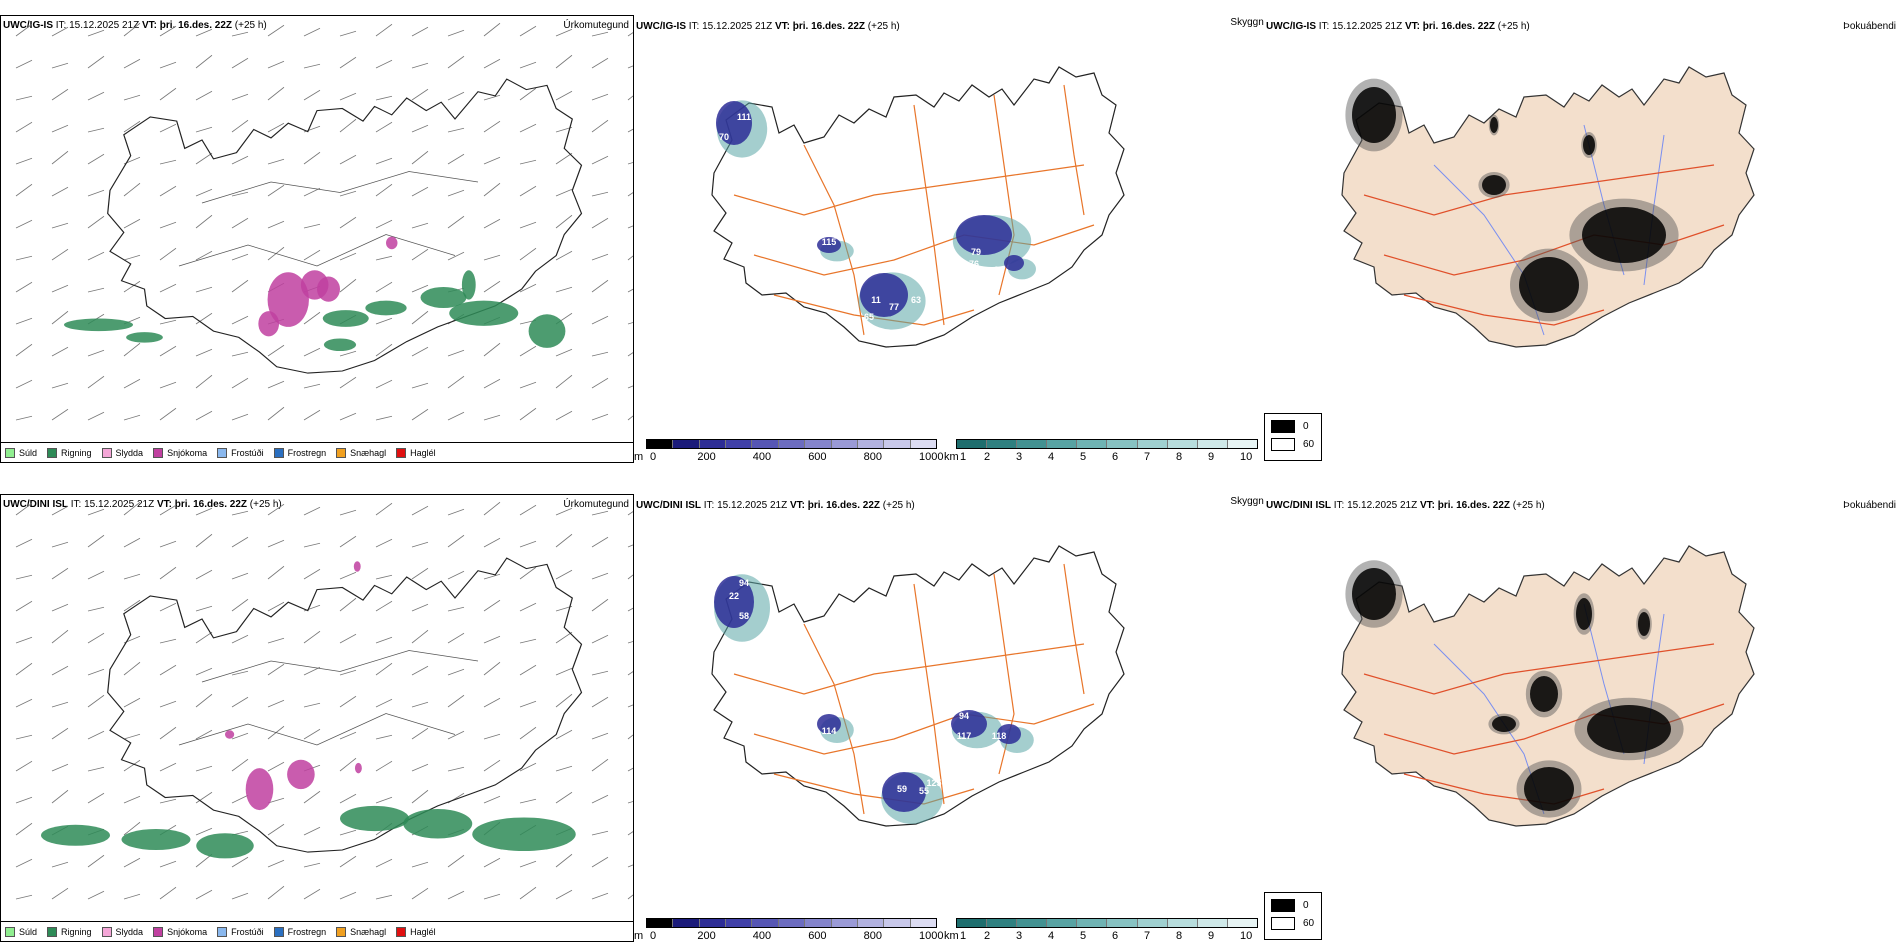 The image size is (1900, 950). What do you see at coordinates (240, 452) in the screenshot?
I see `legend-item: Frostúði` at bounding box center [240, 452].